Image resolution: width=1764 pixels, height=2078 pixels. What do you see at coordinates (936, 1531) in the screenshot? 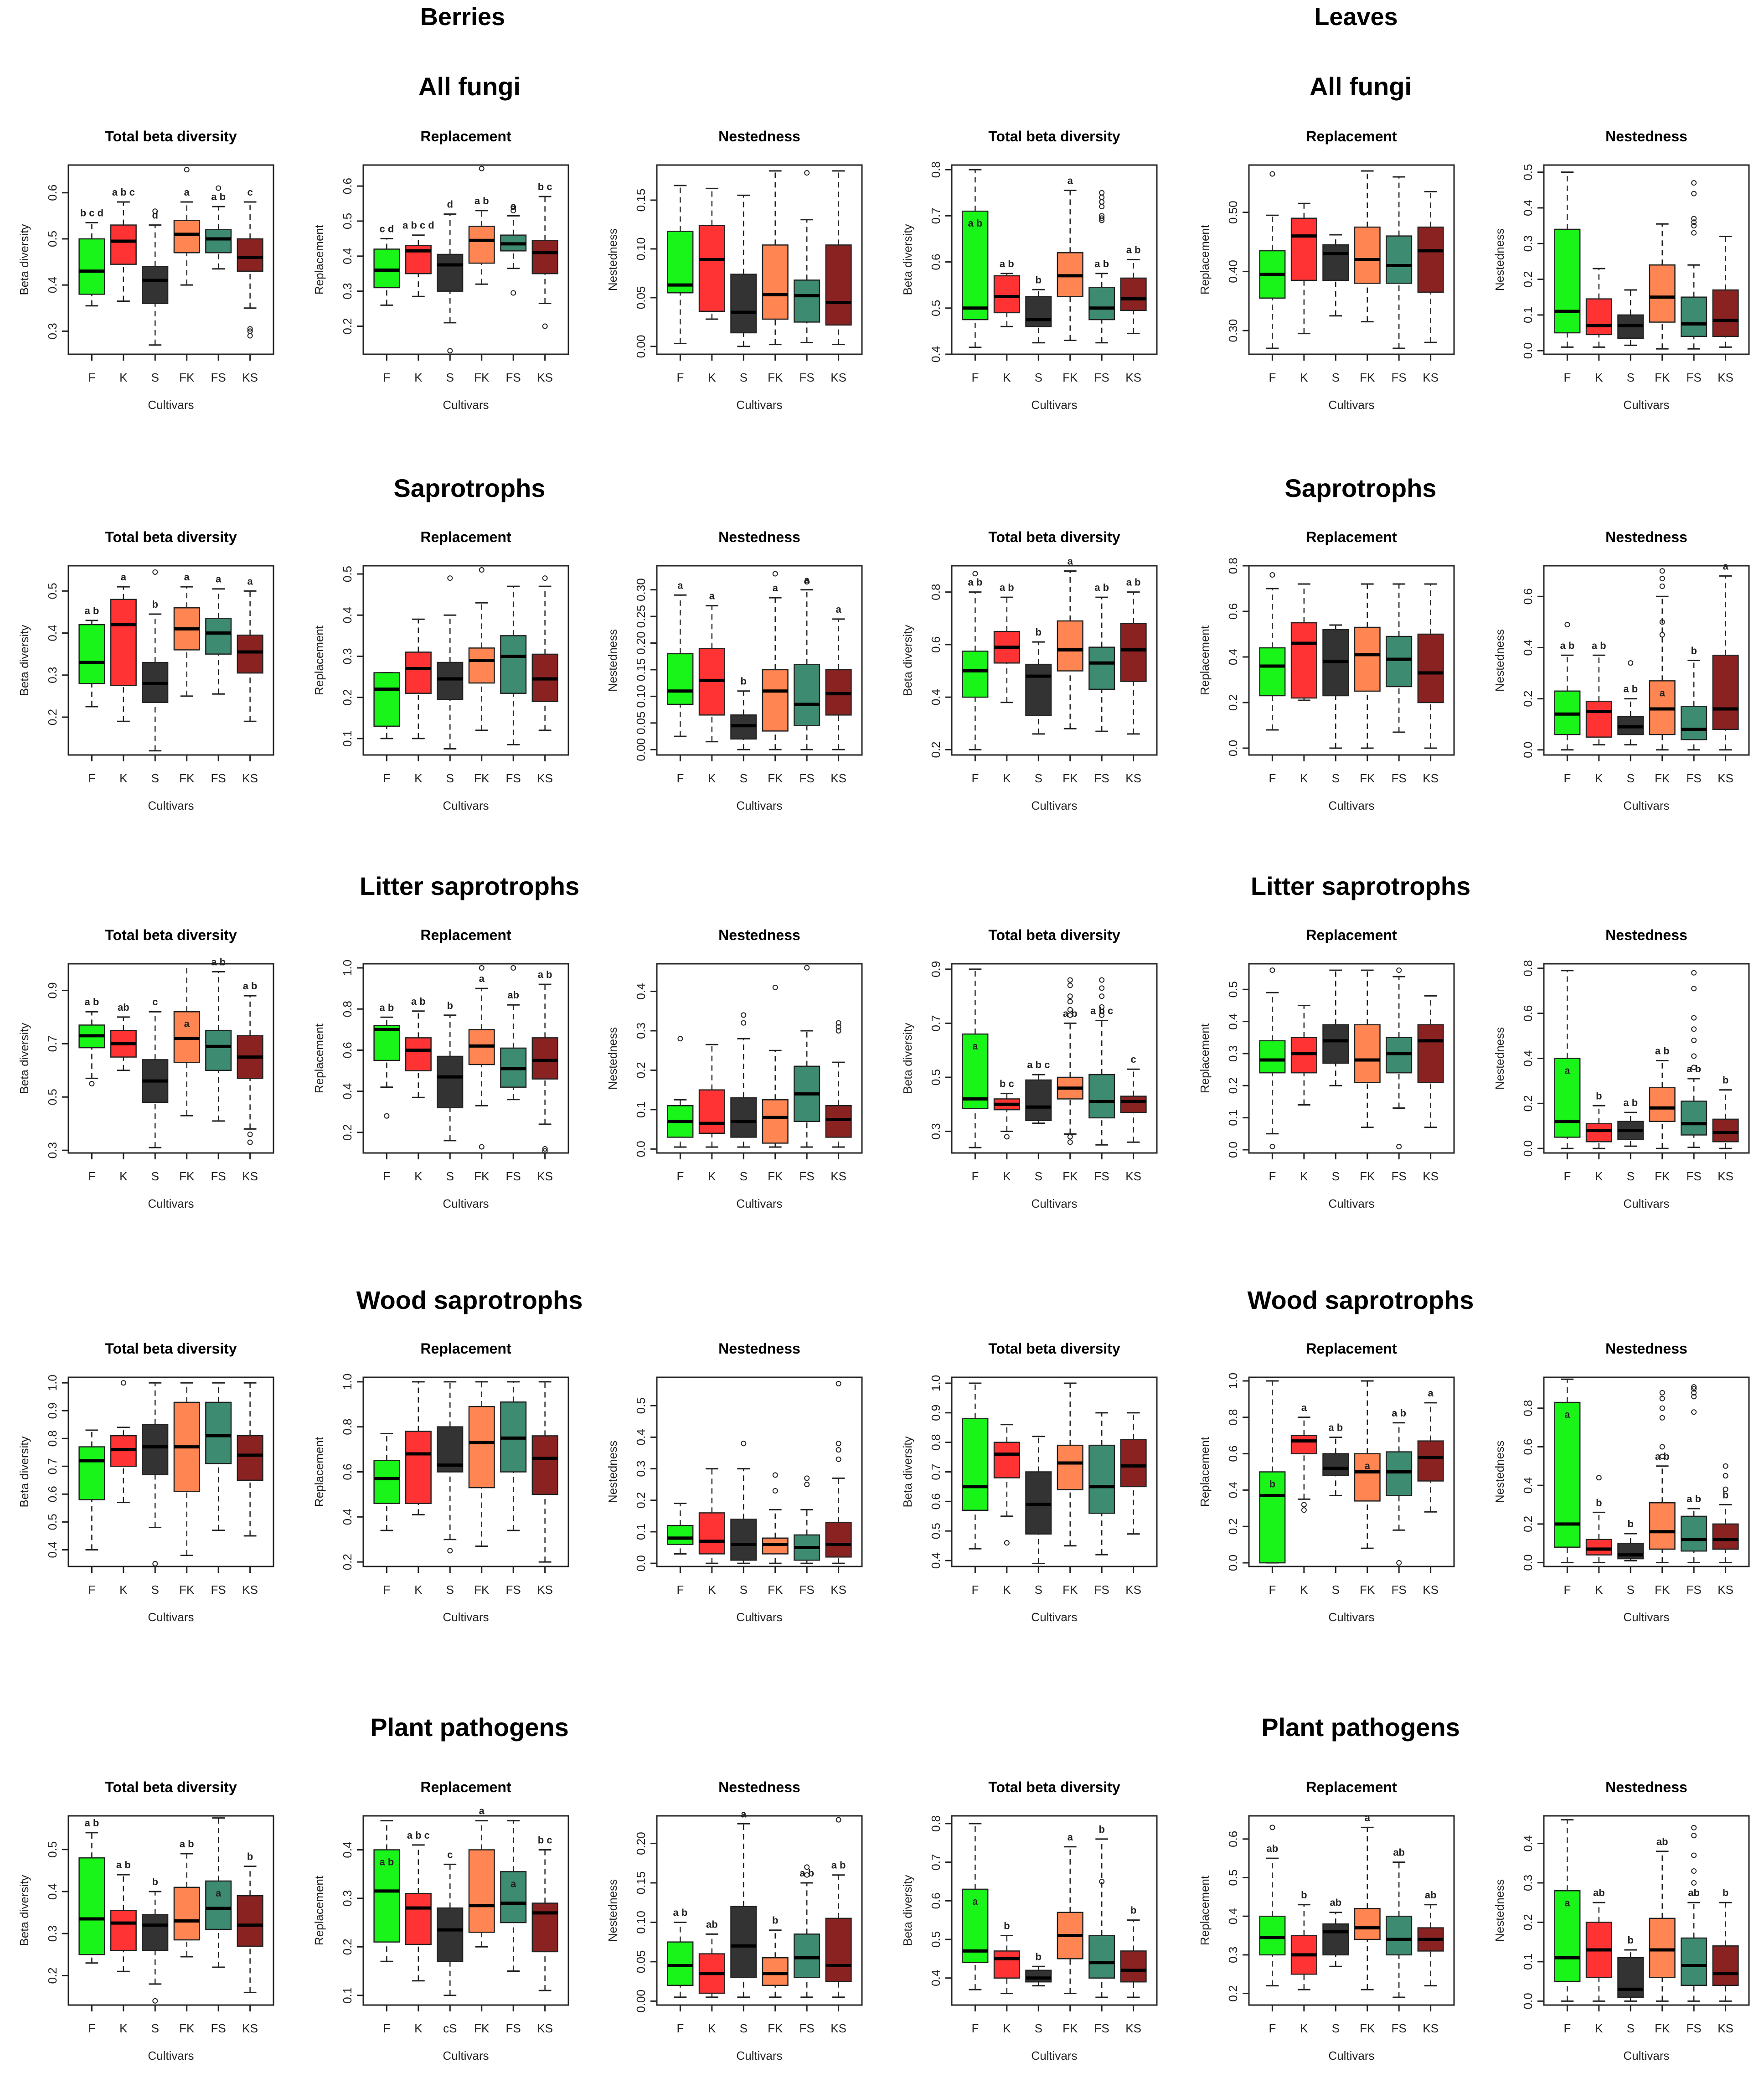
I see `y-tick-label: 0.5` at bounding box center [936, 1531].